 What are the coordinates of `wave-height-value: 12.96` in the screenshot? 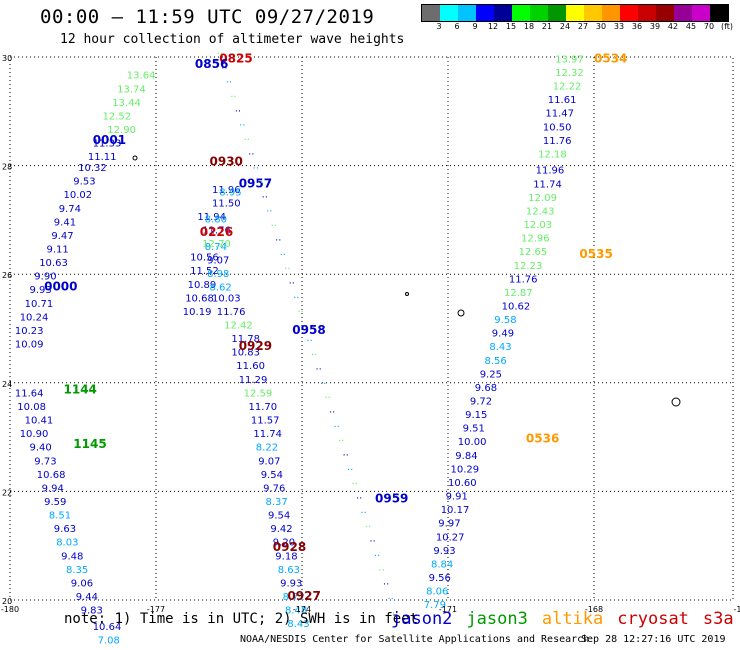 It's located at (535, 239).